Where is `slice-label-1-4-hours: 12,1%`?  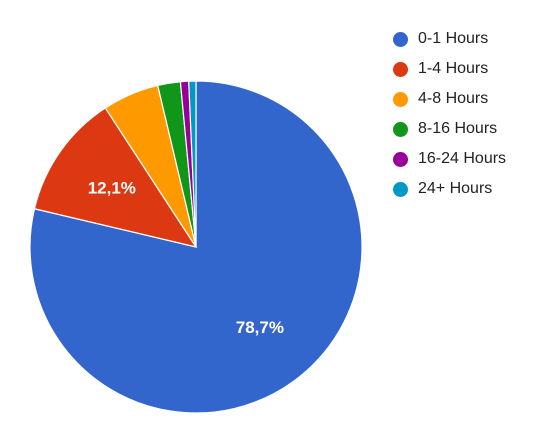
slice-label-1-4-hours: 12,1% is located at coordinates (112, 187).